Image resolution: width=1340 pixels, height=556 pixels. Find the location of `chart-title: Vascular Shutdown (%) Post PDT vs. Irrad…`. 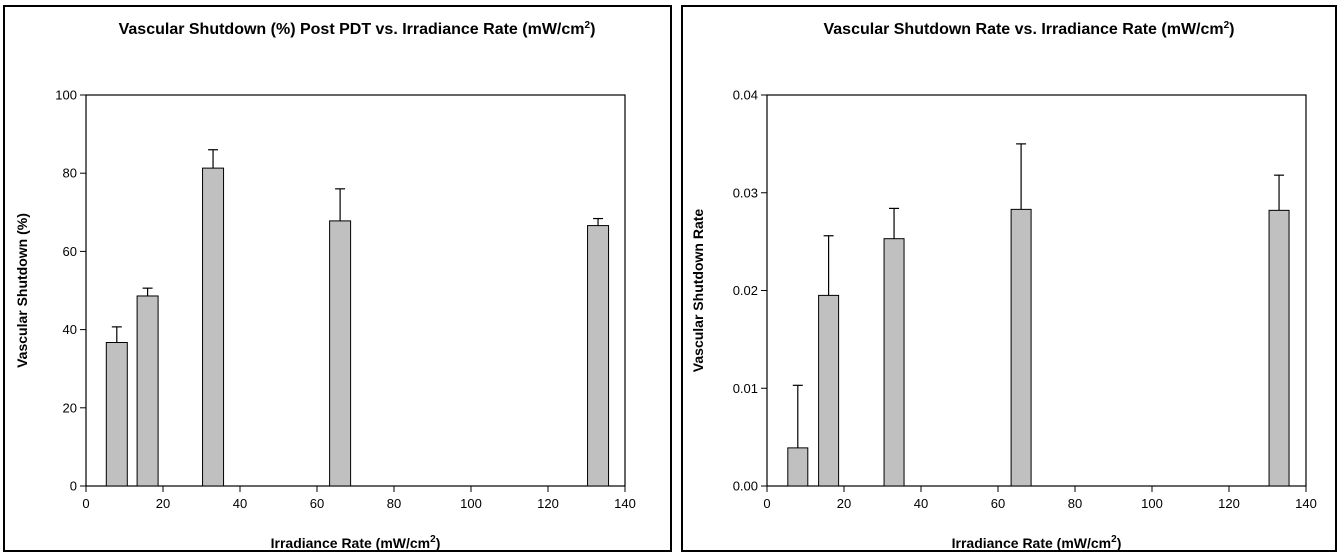

chart-title: Vascular Shutdown (%) Post PDT vs. Irrad… is located at coordinates (357, 29).